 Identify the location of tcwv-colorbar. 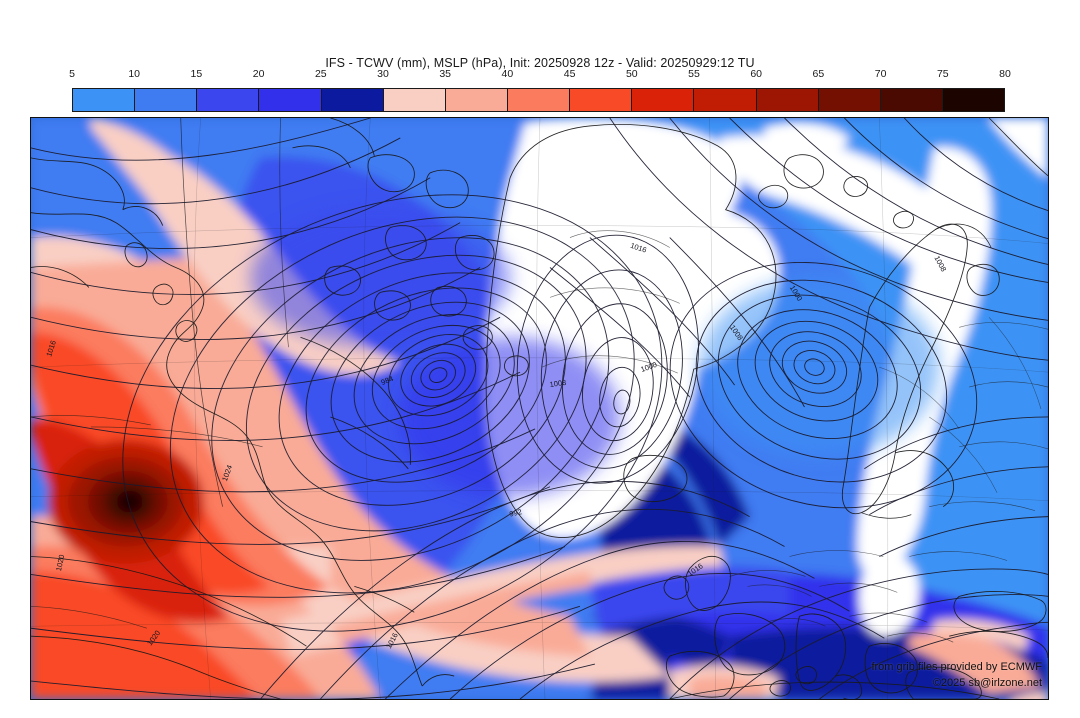
(538, 100).